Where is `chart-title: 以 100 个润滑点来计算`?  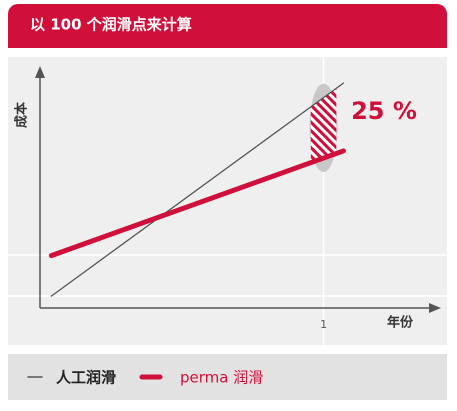 chart-title: 以 100 个润滑点来计算 is located at coordinates (111, 25).